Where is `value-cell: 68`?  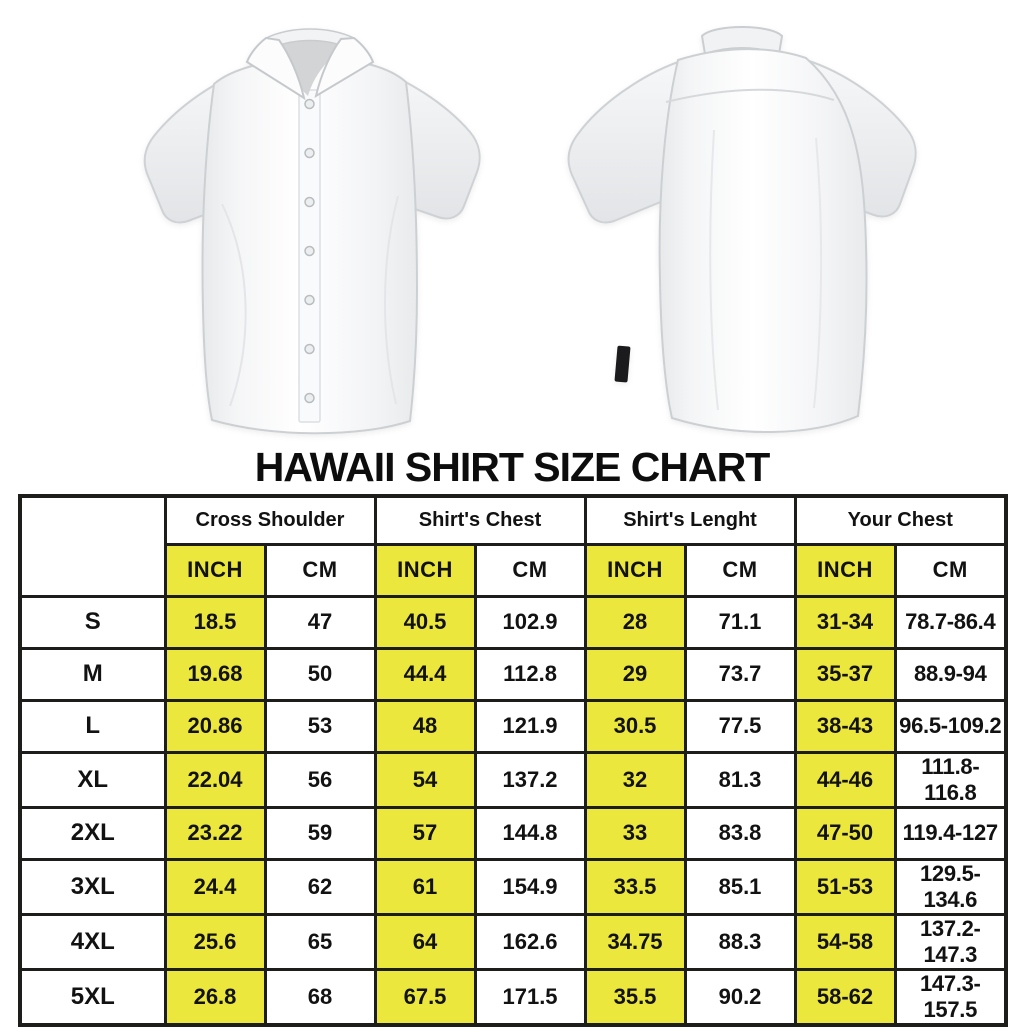
value-cell: 68 is located at coordinates (320, 996).